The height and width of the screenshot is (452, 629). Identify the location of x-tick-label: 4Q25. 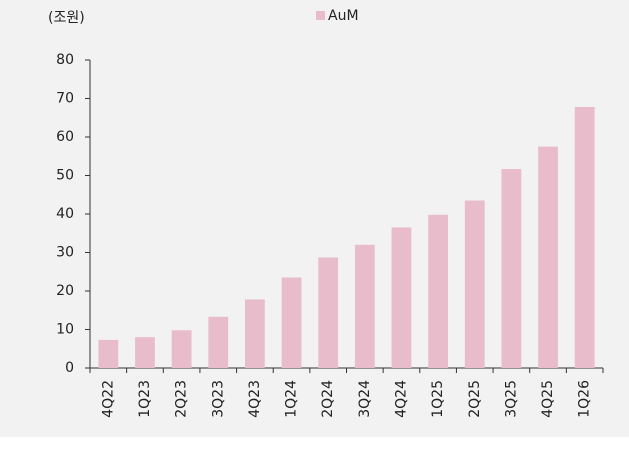
(548, 399).